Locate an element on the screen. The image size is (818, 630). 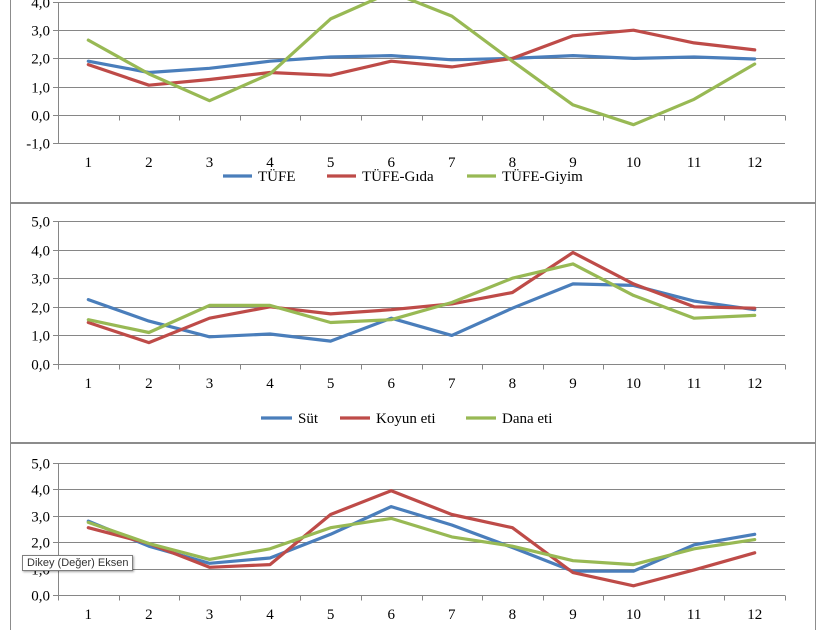
legend-label: Koyun eti is located at coordinates (406, 419).